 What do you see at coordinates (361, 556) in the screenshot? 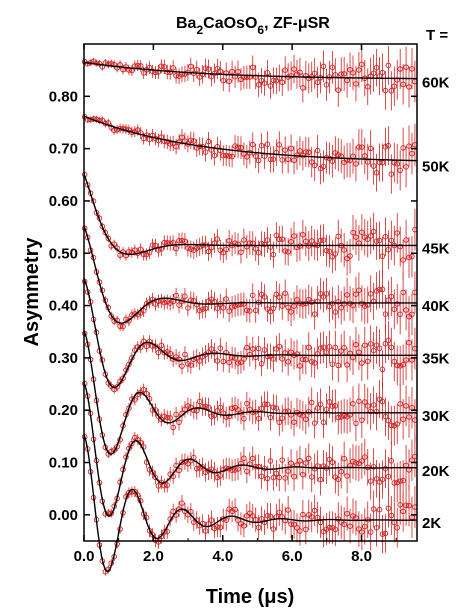
I see `x-tick-label: 8.0` at bounding box center [361, 556].